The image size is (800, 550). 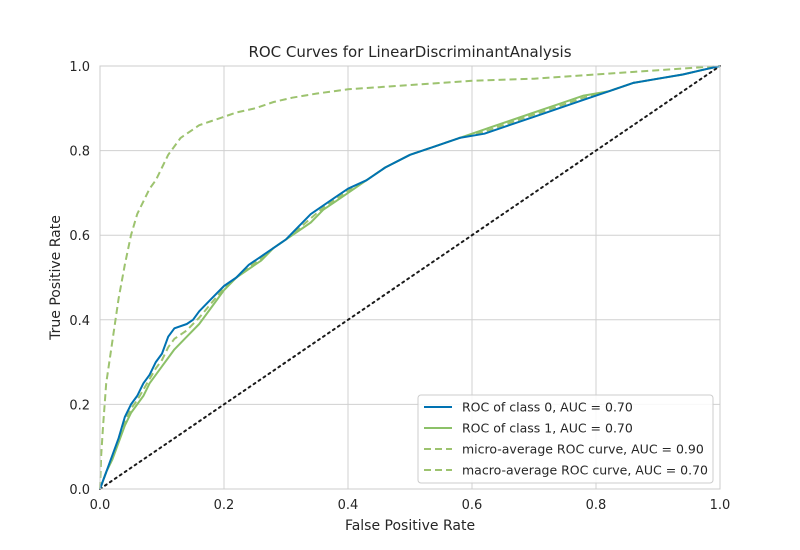 What do you see at coordinates (79, 321) in the screenshot?
I see `y-tick-label: 0.4` at bounding box center [79, 321].